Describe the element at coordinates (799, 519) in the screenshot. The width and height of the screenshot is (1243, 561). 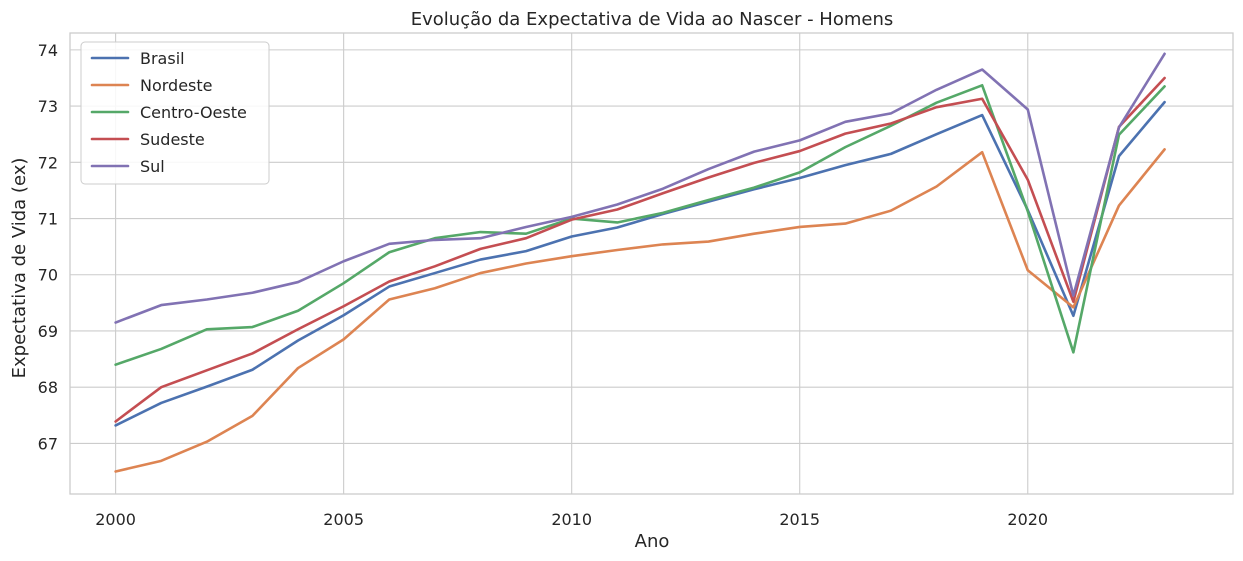
I see `x-tick-label: 2015` at that location.